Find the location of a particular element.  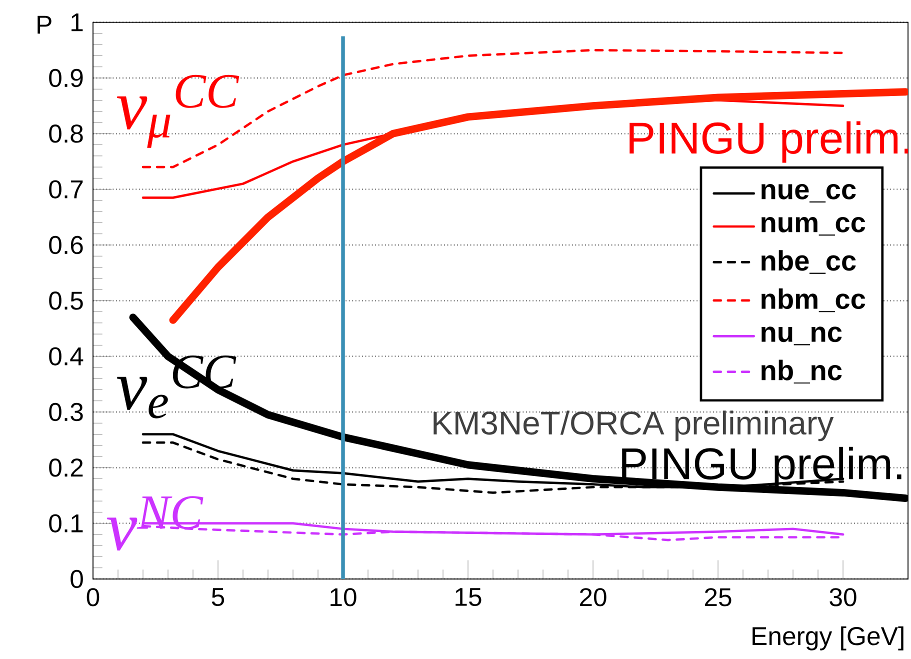

y-tick-label: 0.8 is located at coordinates (66, 133).